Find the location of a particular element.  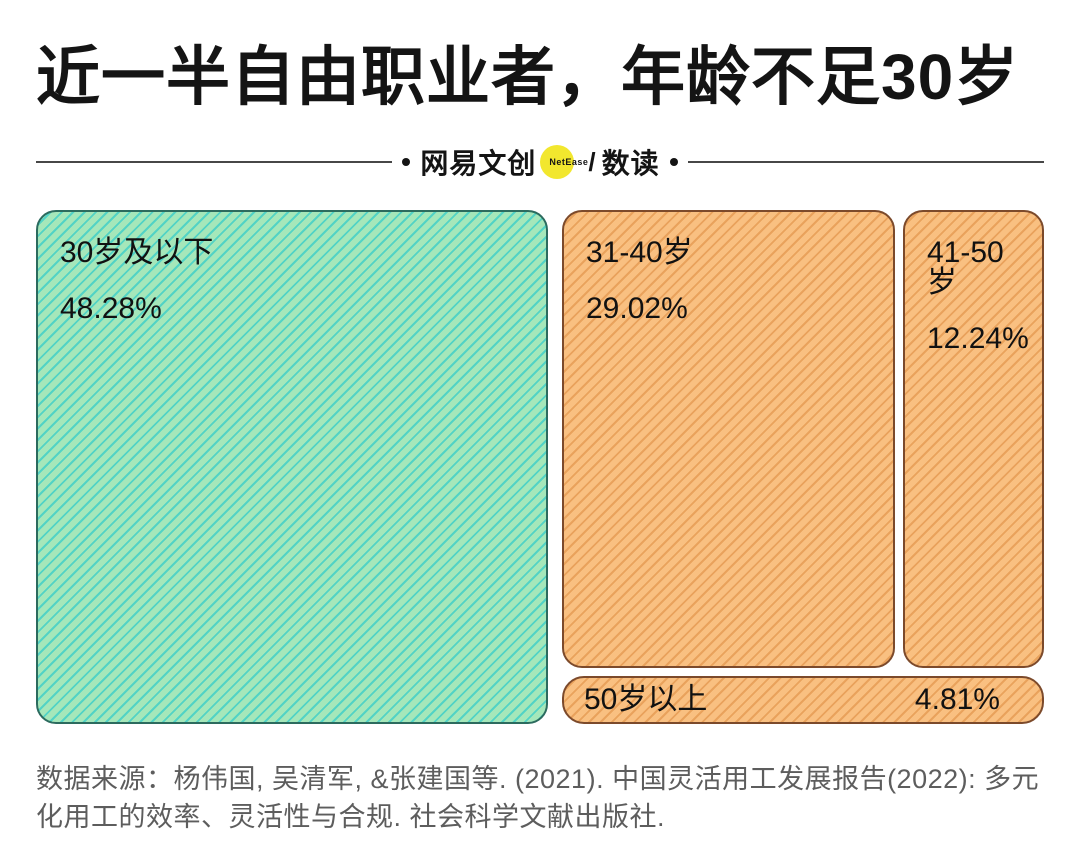

netease-badge-label: NetEase is located at coordinates (569, 162).